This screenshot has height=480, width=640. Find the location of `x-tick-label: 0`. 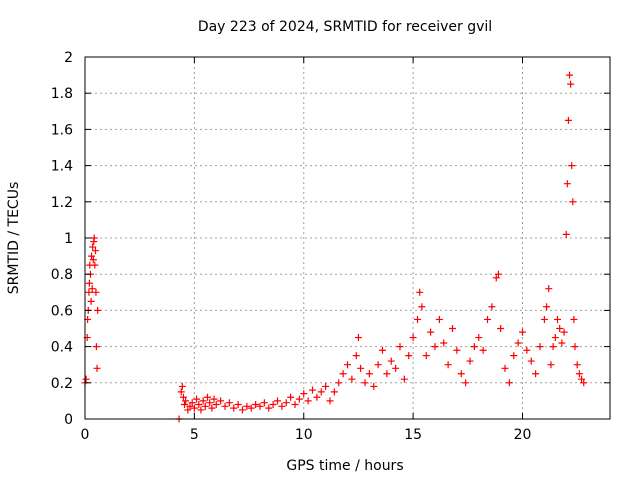

x-tick-label: 0 is located at coordinates (85, 435).